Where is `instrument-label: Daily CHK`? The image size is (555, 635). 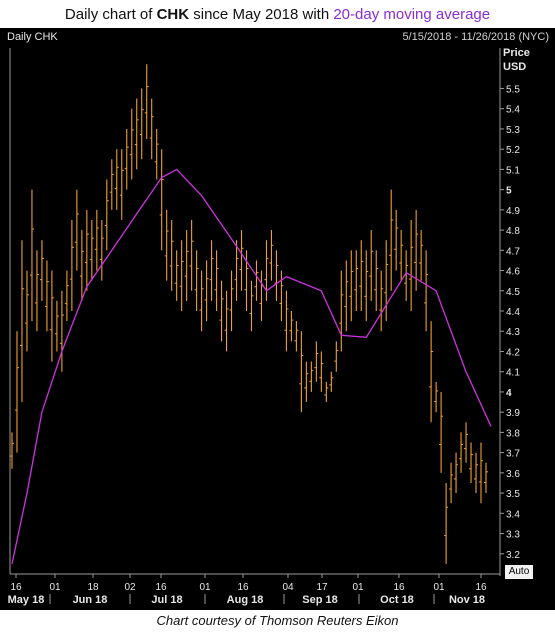
instrument-label: Daily CHK is located at coordinates (32, 37).